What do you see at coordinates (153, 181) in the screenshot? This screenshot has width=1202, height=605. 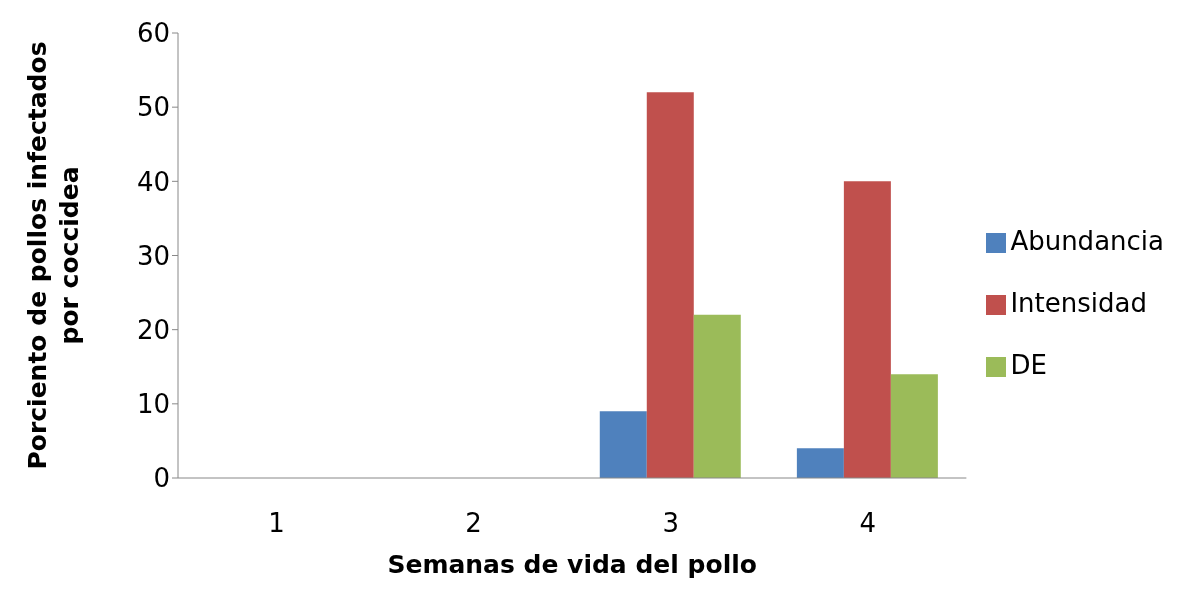 I see `y-tick-label: 40` at bounding box center [153, 181].